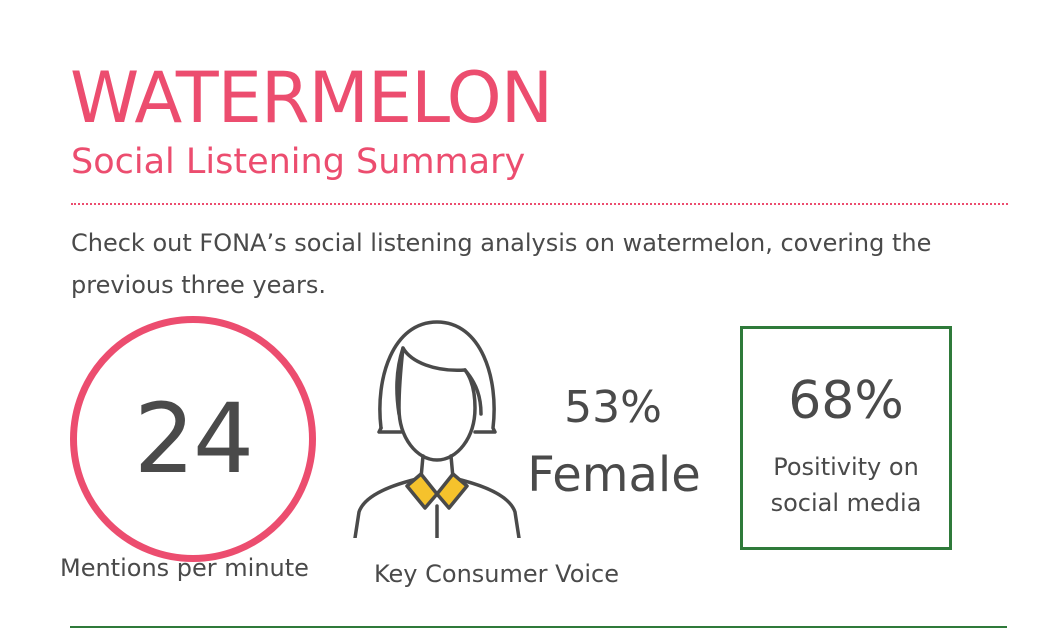 The width and height of the screenshot is (1060, 630). What do you see at coordinates (497, 574) in the screenshot?
I see `consumer-label: Key Consumer Voice` at bounding box center [497, 574].